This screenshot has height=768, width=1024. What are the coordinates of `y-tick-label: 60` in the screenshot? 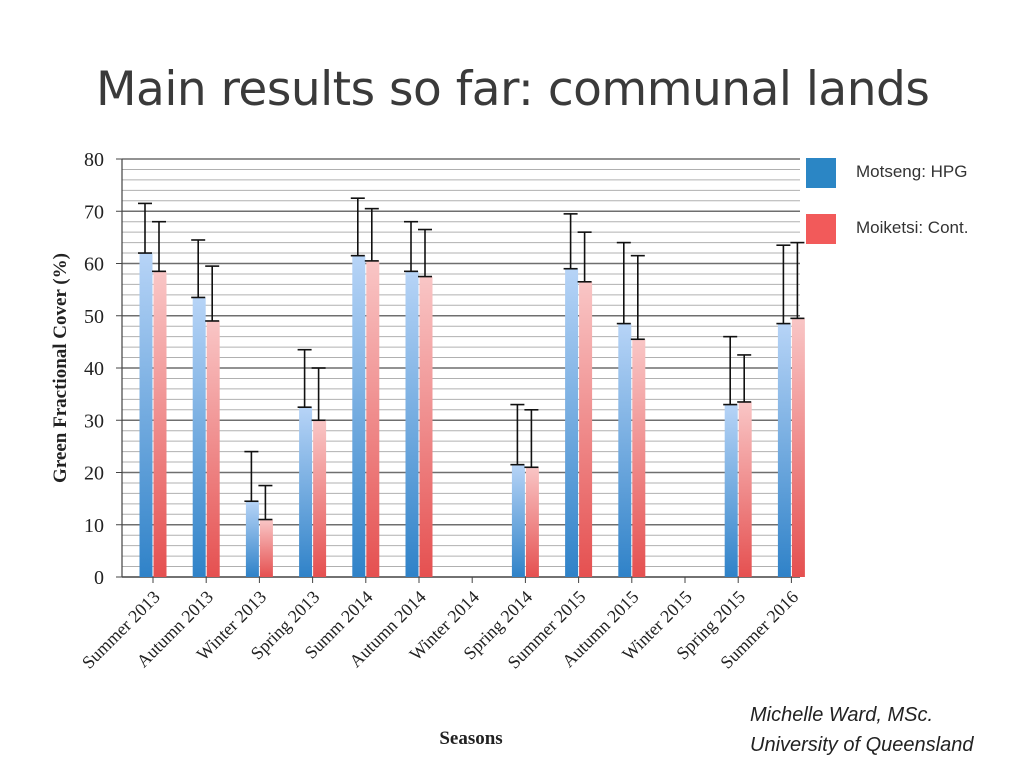 It's located at (94, 265).